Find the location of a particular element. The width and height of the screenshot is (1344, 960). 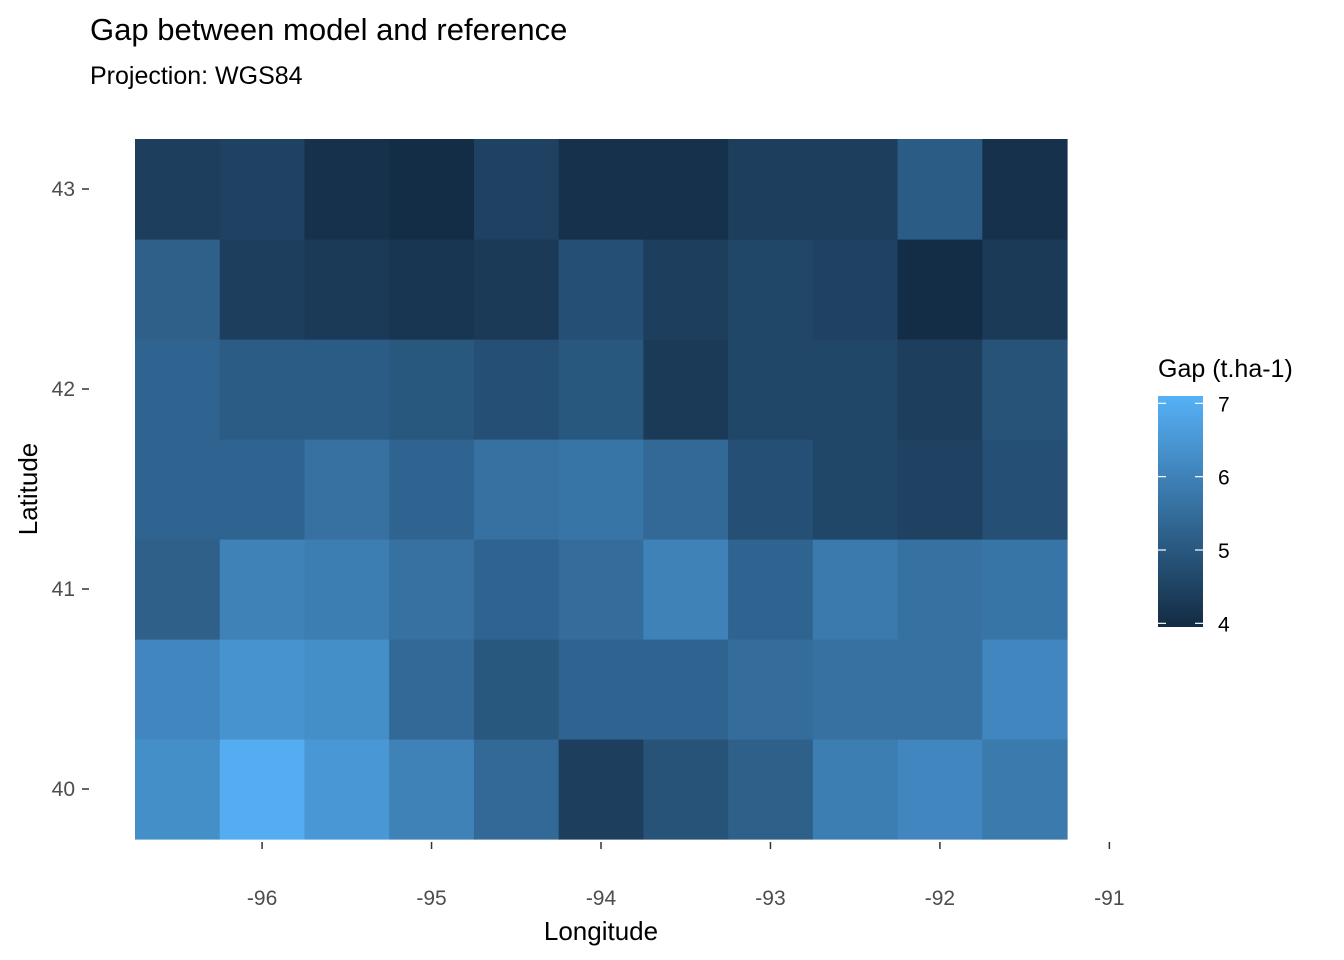

y-tick-label: 40 is located at coordinates (63, 789).